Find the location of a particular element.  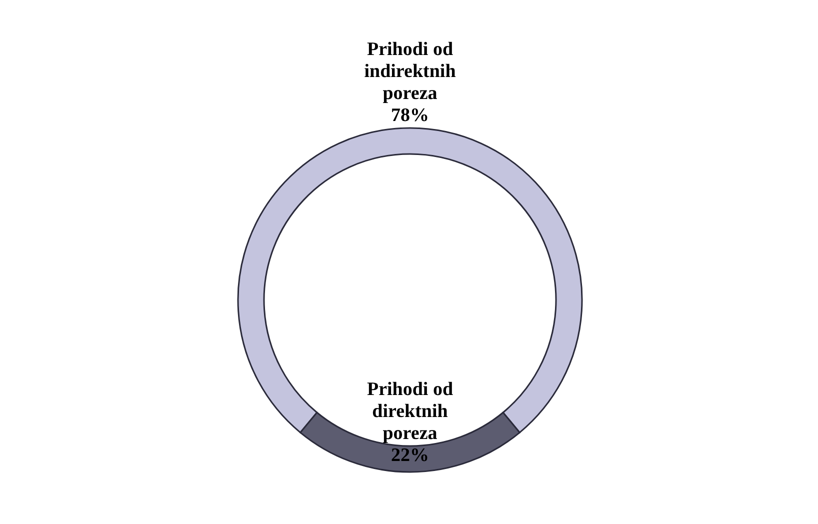

slice-label: Prihodi od direktnih poreza is located at coordinates (410, 411).